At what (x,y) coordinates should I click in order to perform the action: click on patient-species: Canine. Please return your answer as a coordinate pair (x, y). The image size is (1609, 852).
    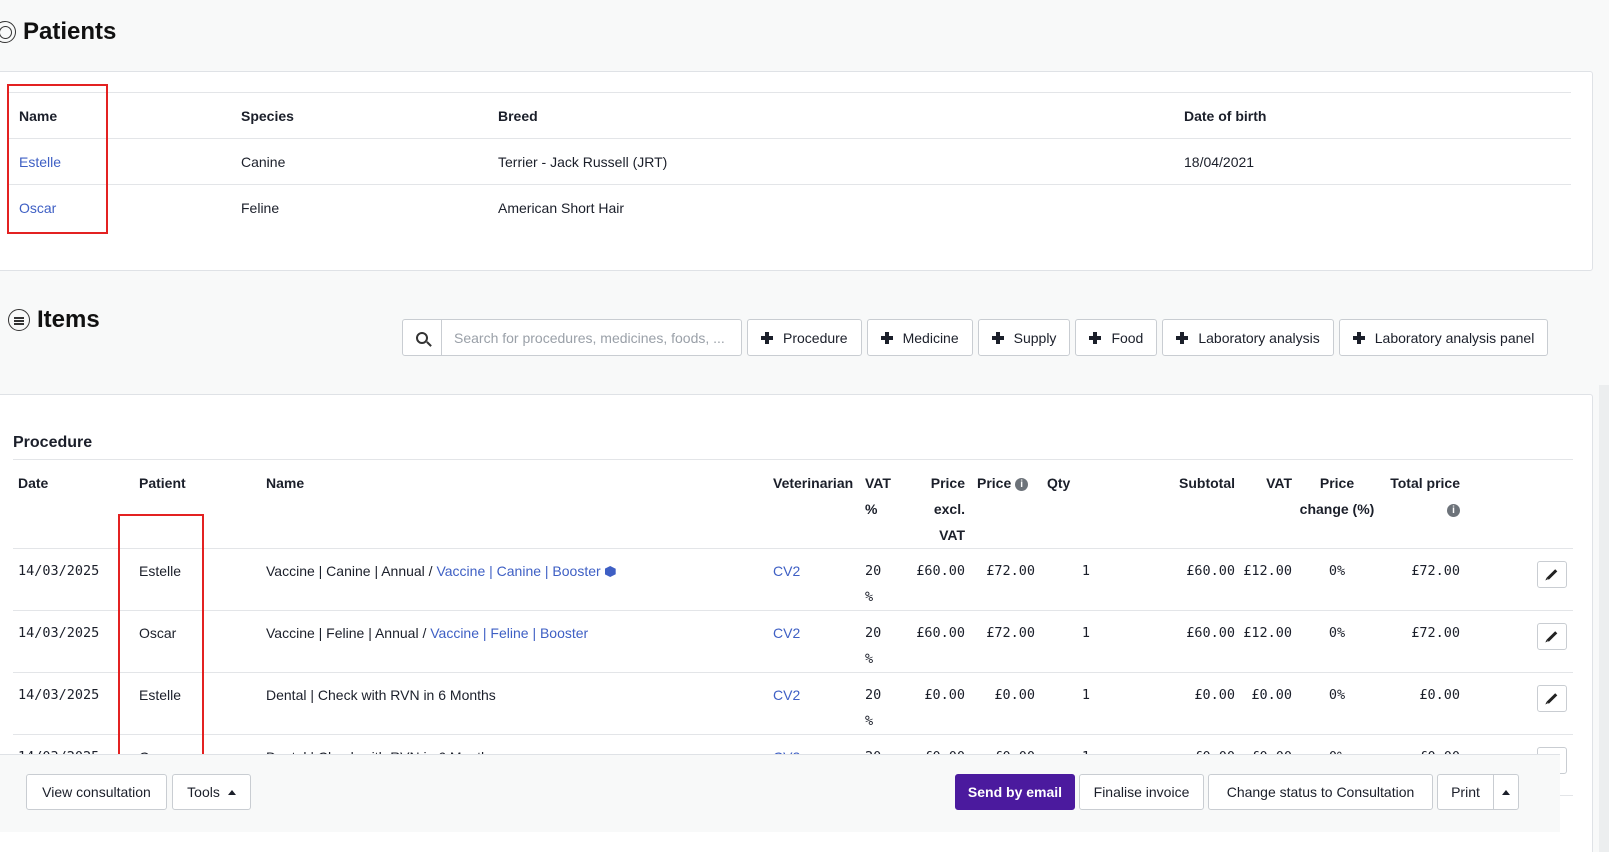
    Looking at the image, I should click on (359, 161).